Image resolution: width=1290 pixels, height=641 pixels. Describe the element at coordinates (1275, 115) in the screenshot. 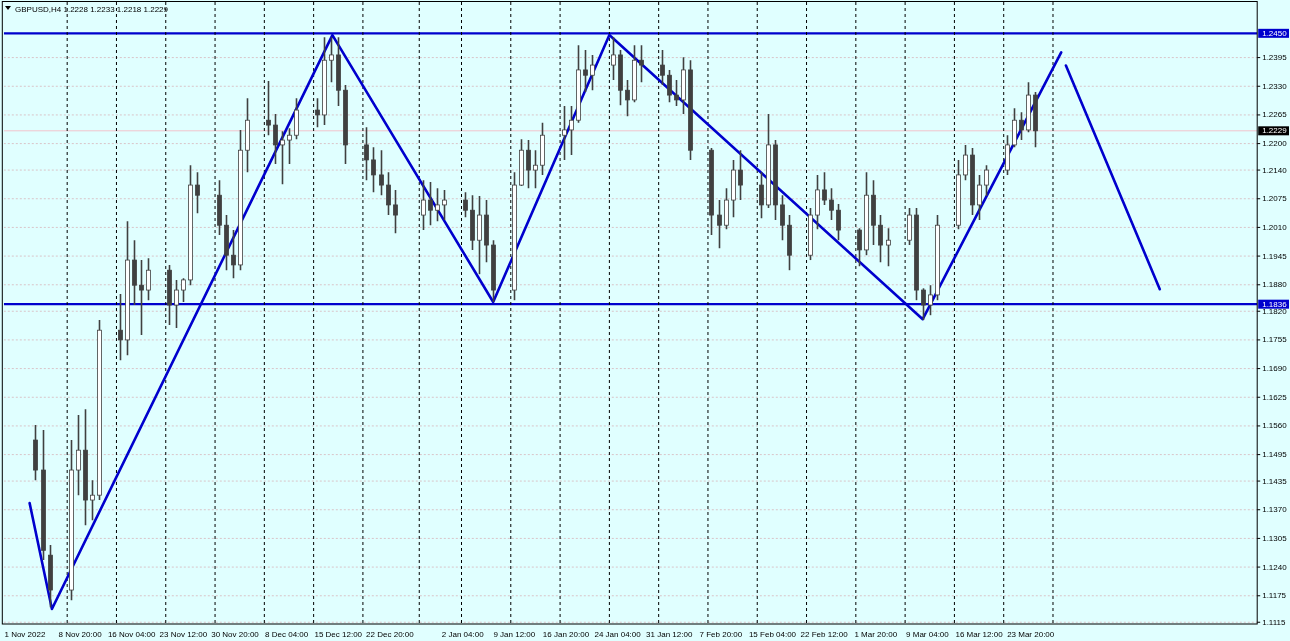

I see `y-tick-label: 1.2265` at that location.